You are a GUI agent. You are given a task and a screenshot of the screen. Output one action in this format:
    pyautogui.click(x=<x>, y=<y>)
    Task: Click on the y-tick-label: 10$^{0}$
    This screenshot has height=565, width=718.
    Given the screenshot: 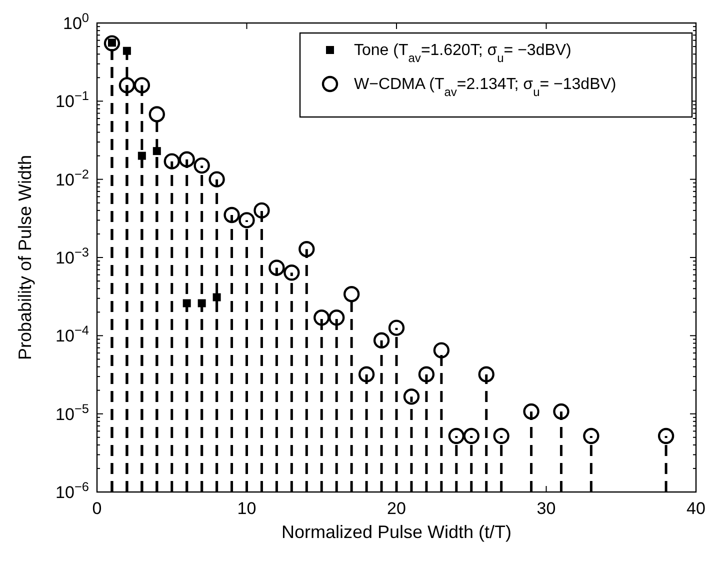 What is the action you would take?
    pyautogui.click(x=75, y=21)
    